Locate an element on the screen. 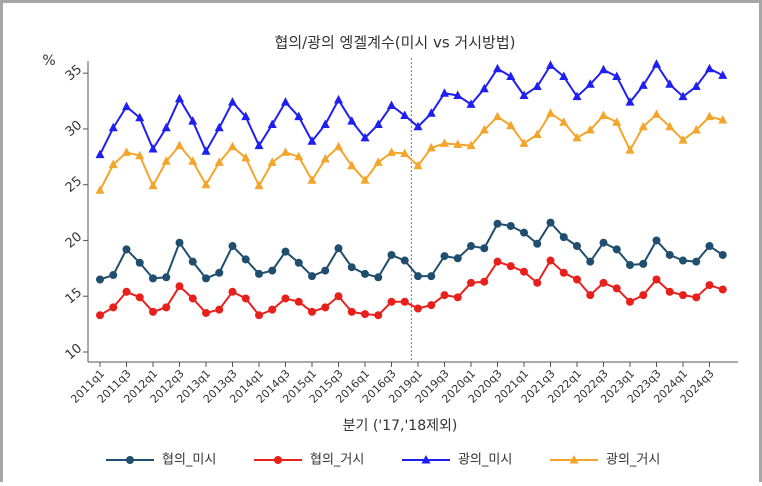 The height and width of the screenshot is (486, 762). y-tick-label: 30 is located at coordinates (74, 129).